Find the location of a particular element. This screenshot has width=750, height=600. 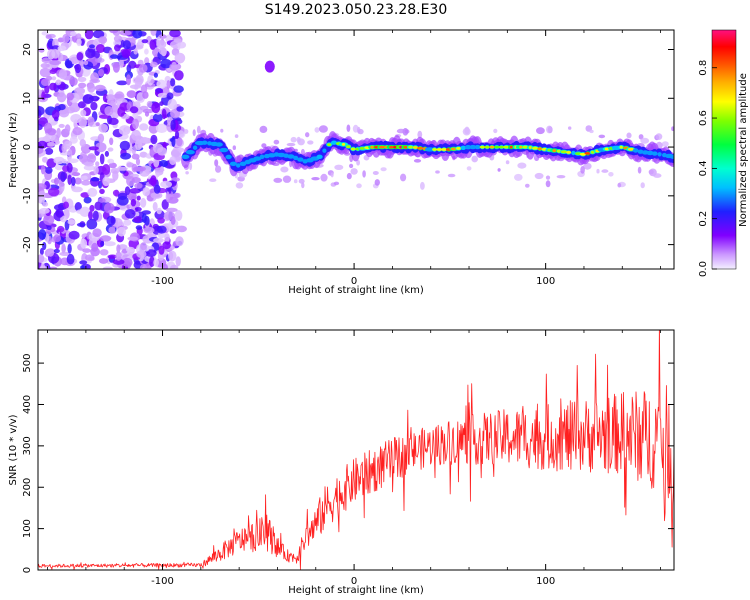

colorbar-tick-label: 0.8 is located at coordinates (703, 68).